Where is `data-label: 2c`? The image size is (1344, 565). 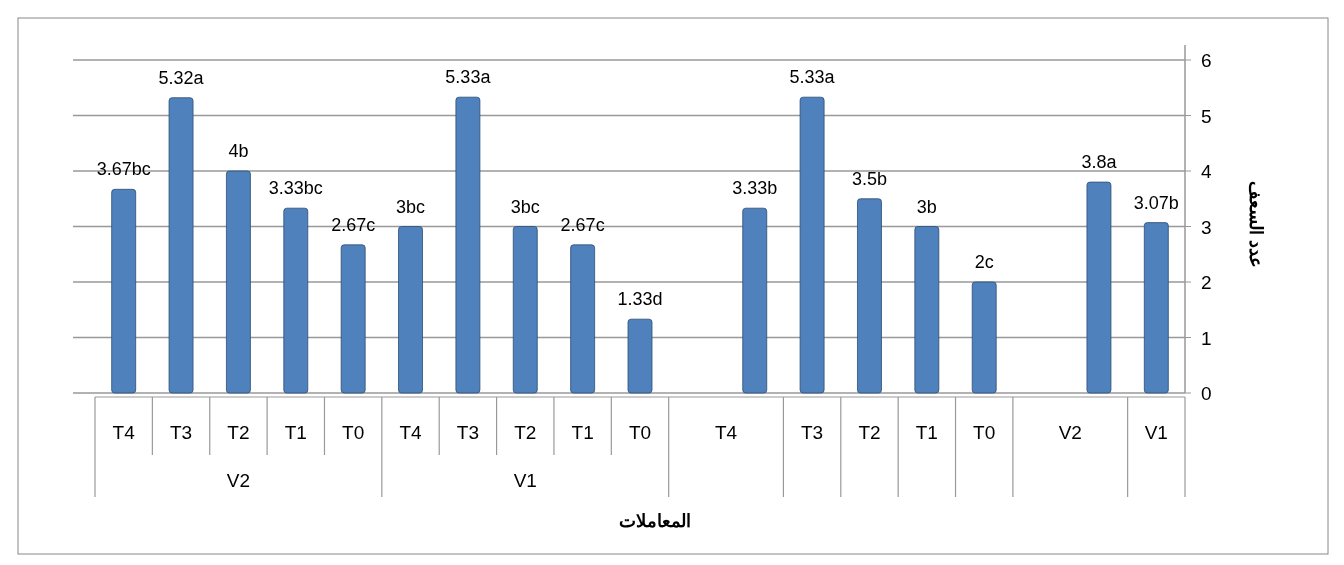
data-label: 2c is located at coordinates (984, 262).